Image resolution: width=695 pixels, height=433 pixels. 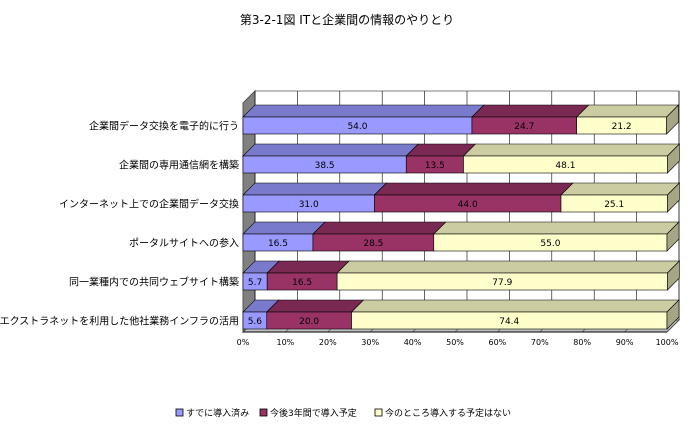 I want to click on data-label: 74.4, so click(x=509, y=322).